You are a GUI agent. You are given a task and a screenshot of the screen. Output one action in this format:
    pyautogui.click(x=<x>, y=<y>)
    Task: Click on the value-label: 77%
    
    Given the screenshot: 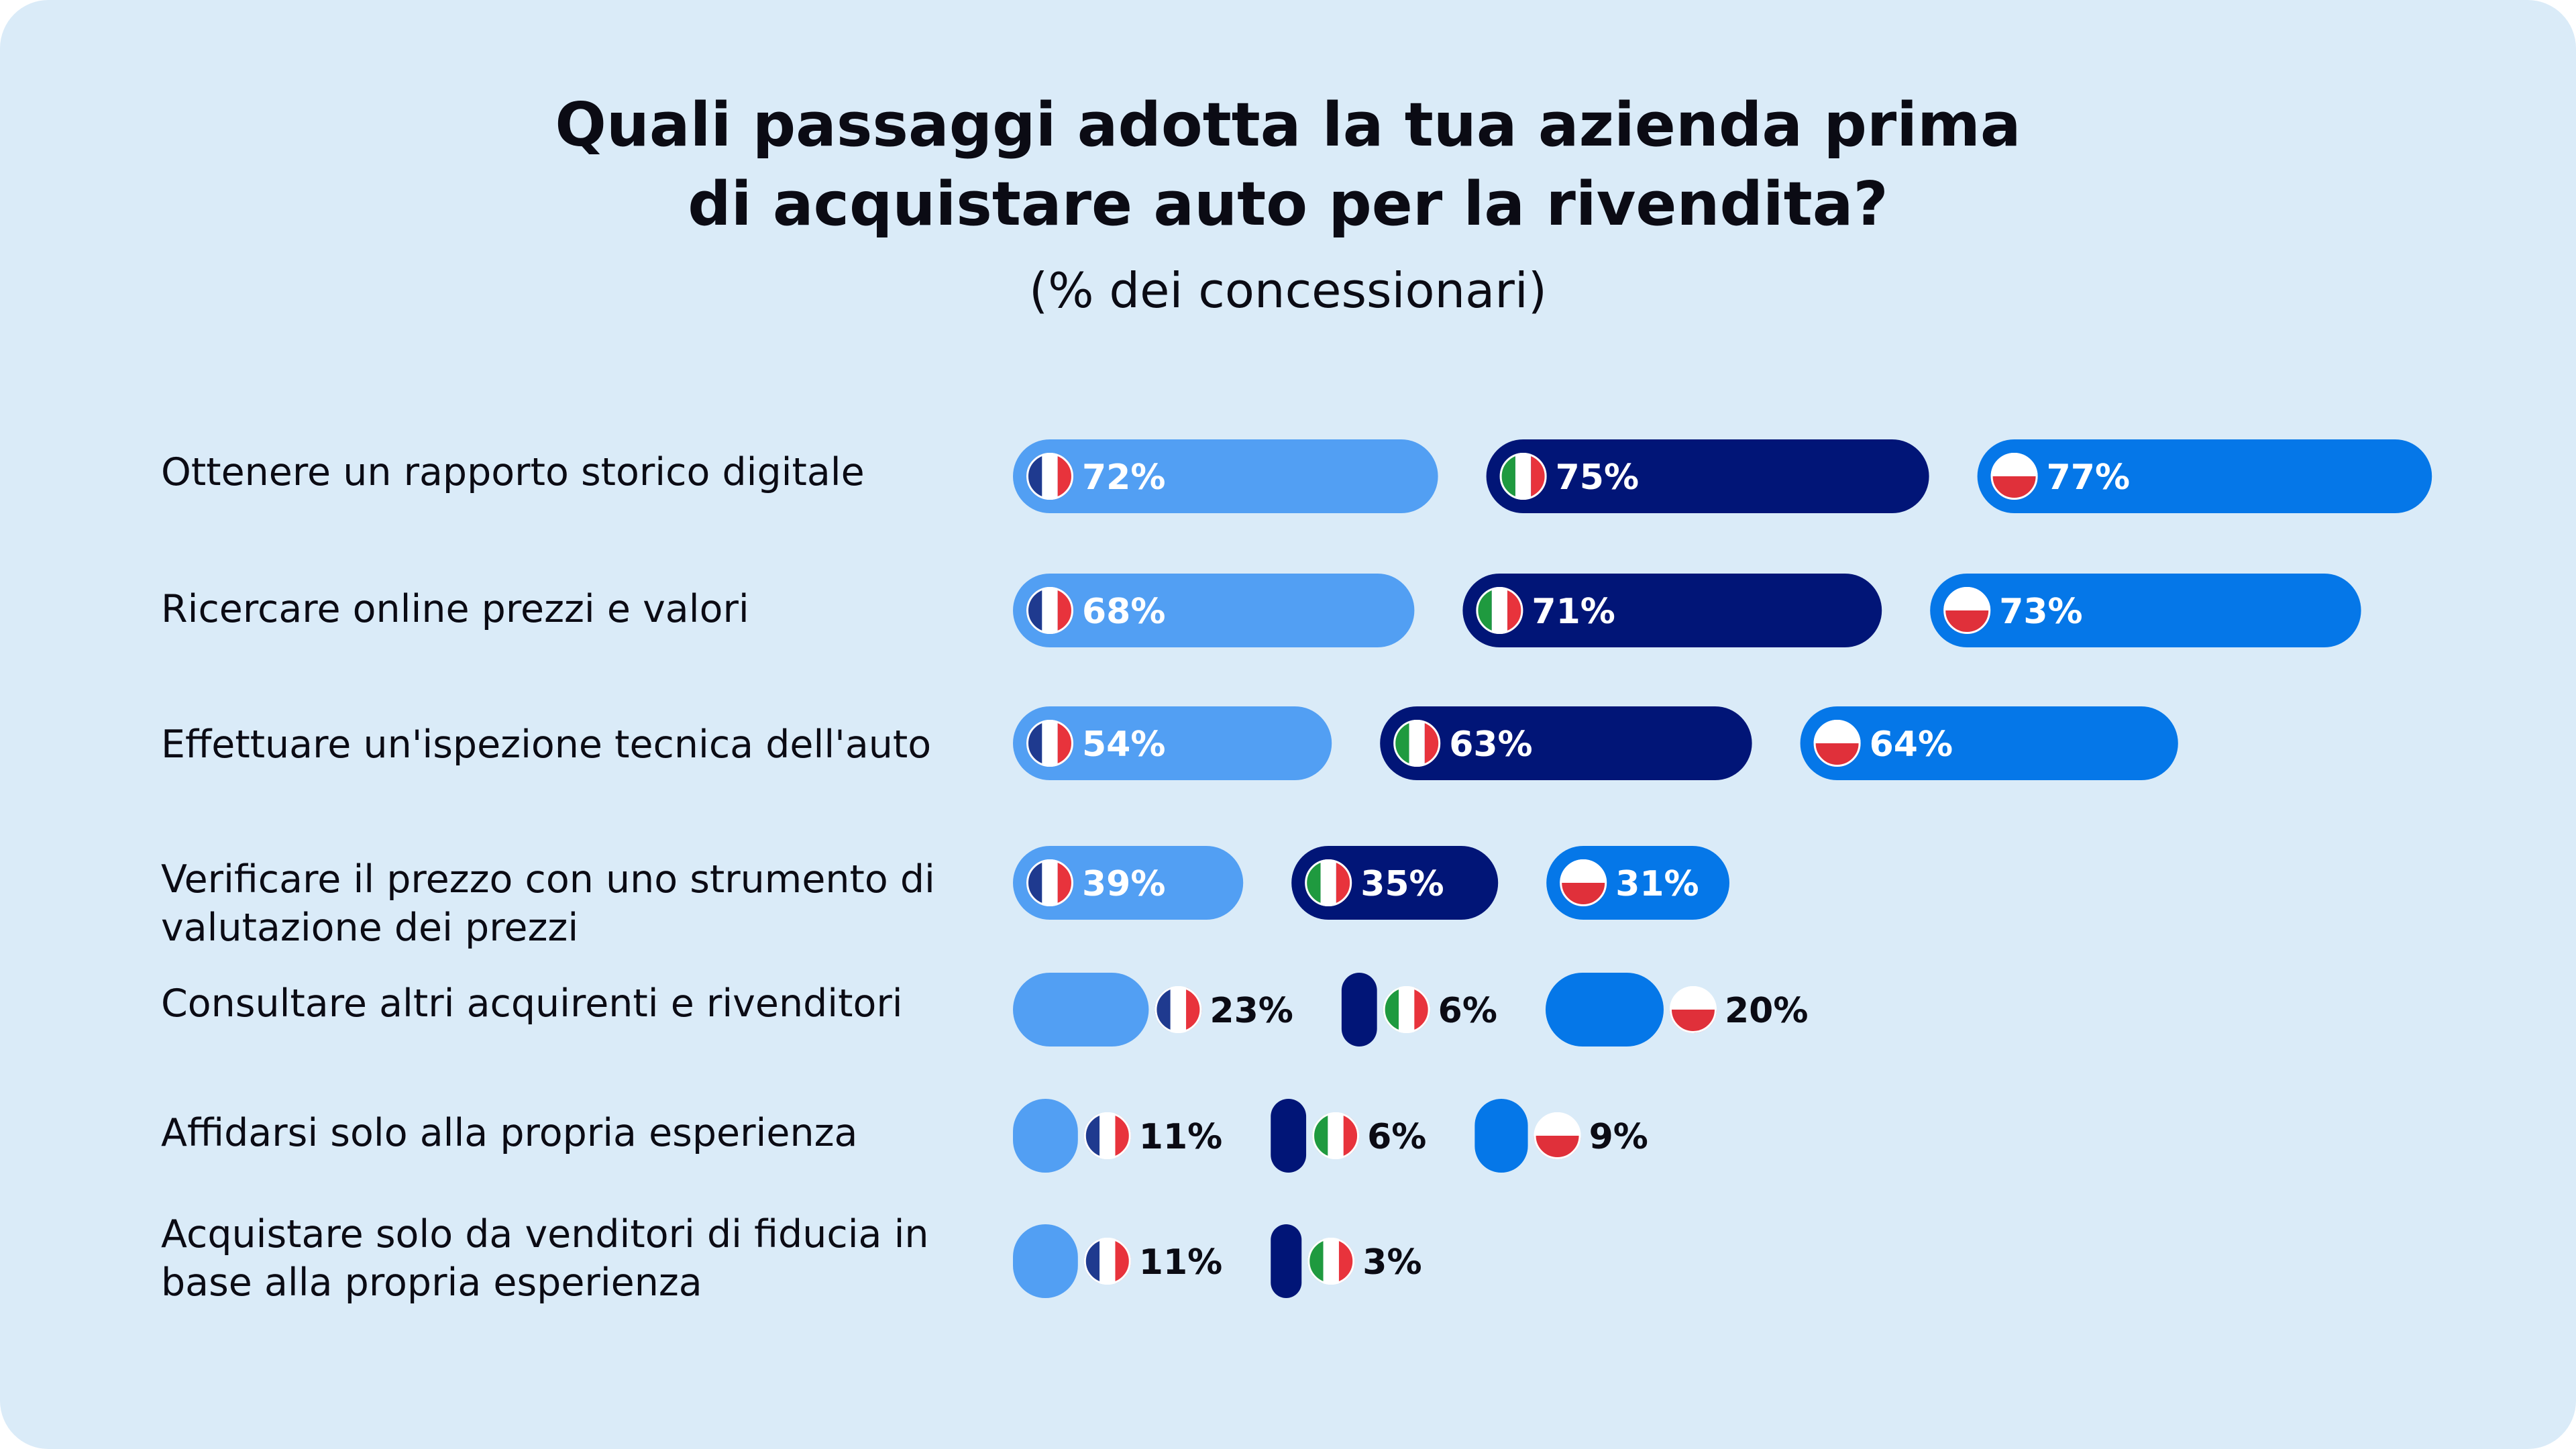 What is the action you would take?
    pyautogui.click(x=2088, y=478)
    